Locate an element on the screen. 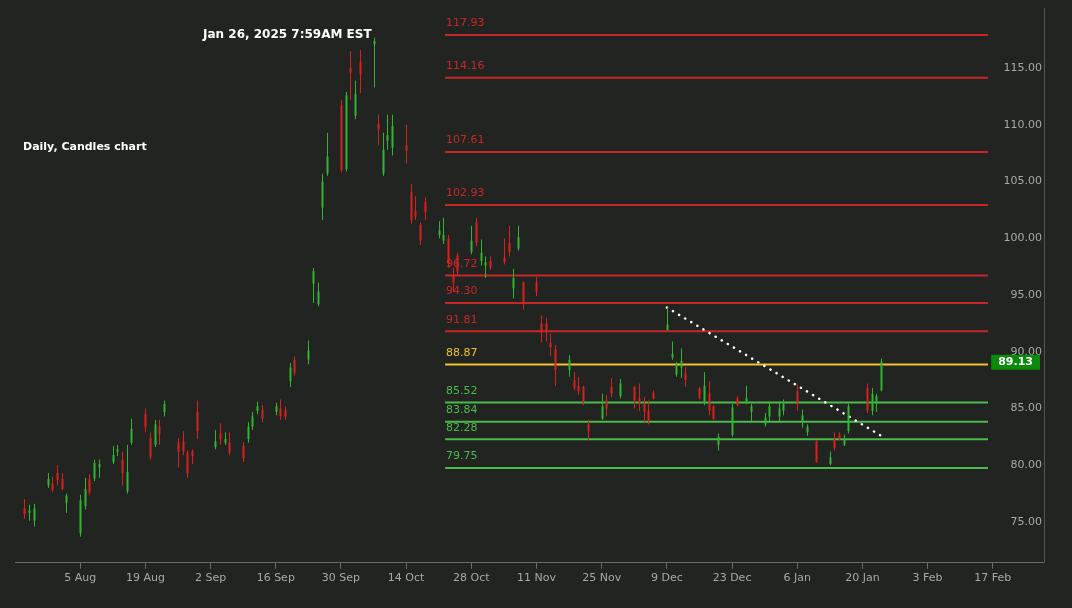 This screenshot has height=608, width=1072. x-tick-label: 19 Aug is located at coordinates (145, 578).